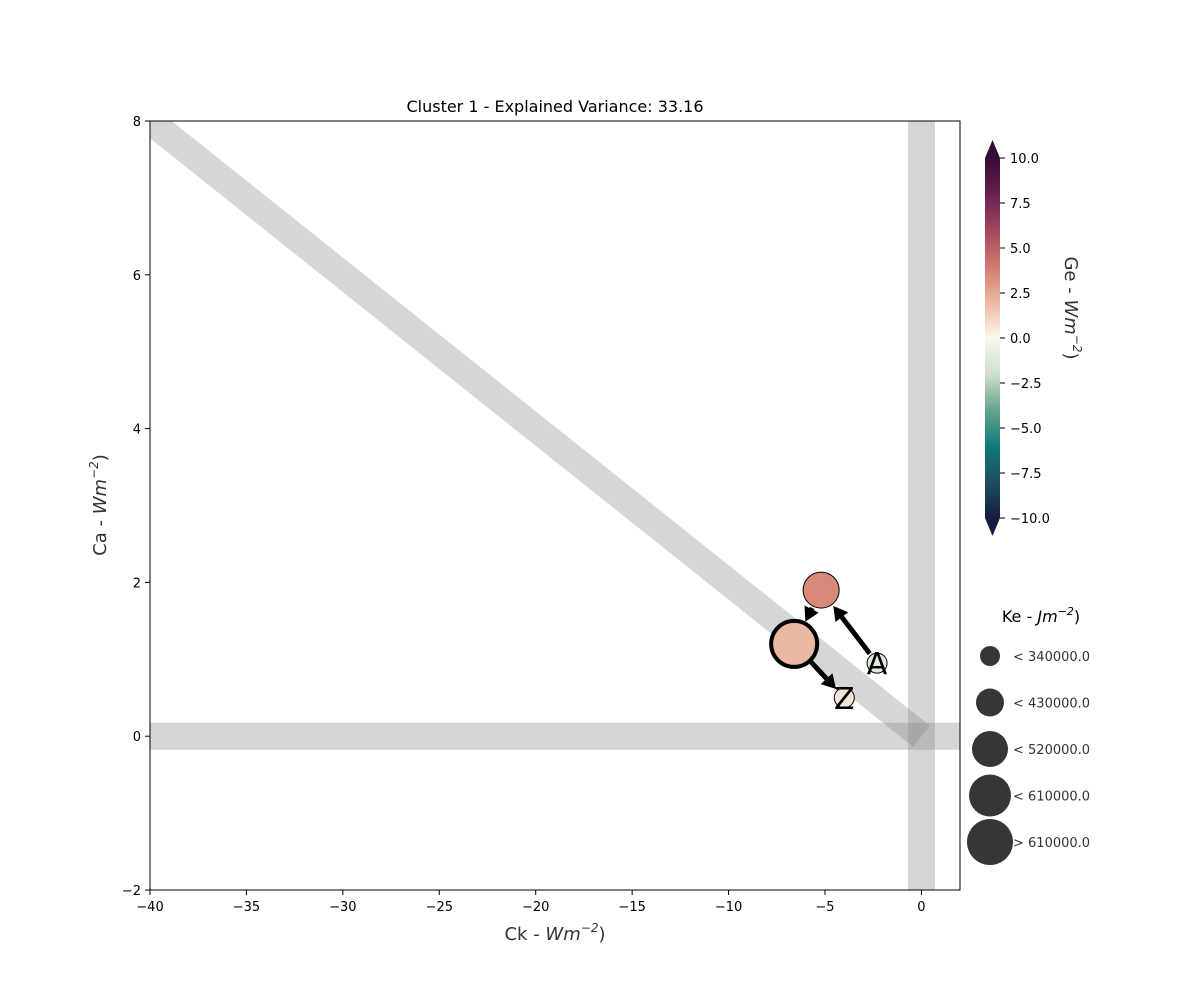 The height and width of the screenshot is (1000, 1200). What do you see at coordinates (137, 737) in the screenshot?
I see `y-tick-label: 0` at bounding box center [137, 737].